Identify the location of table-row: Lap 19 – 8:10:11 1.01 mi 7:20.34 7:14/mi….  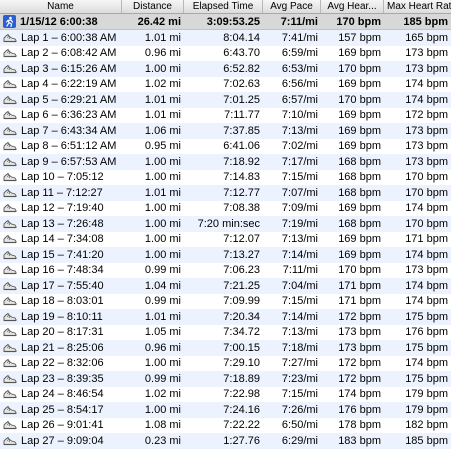
(225, 317).